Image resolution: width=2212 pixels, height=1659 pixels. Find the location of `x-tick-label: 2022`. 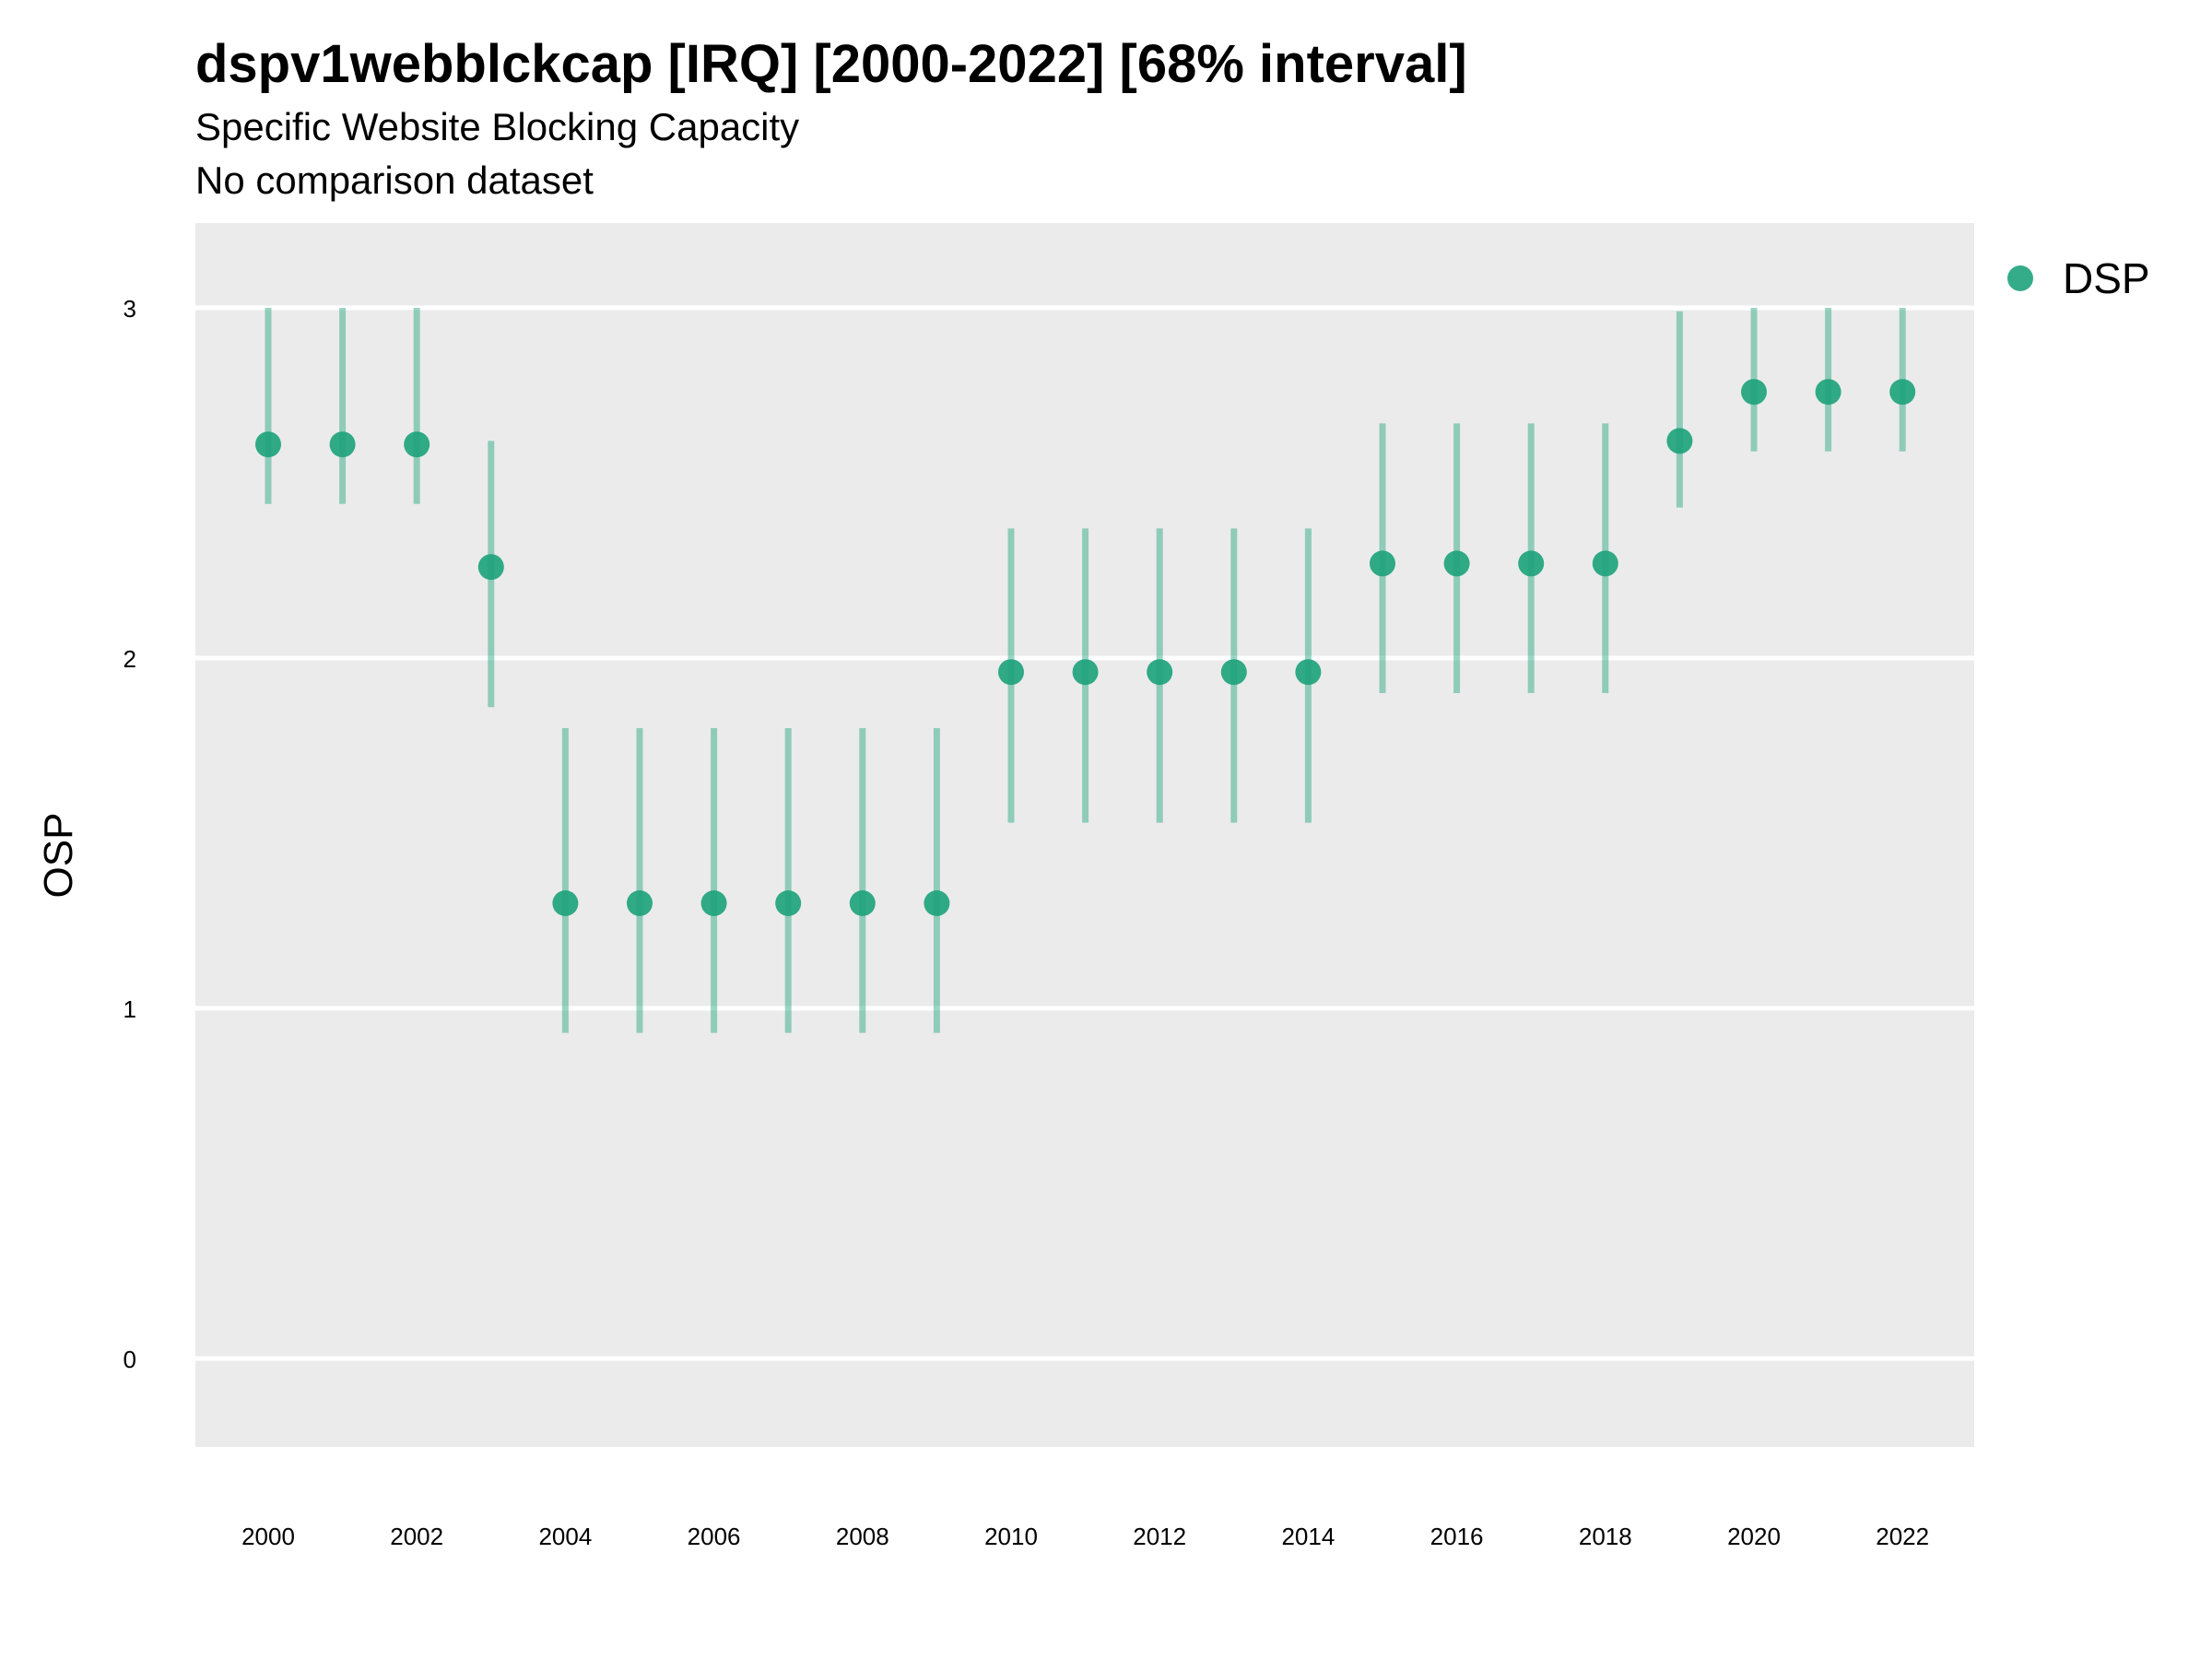

x-tick-label: 2022 is located at coordinates (1902, 1536).